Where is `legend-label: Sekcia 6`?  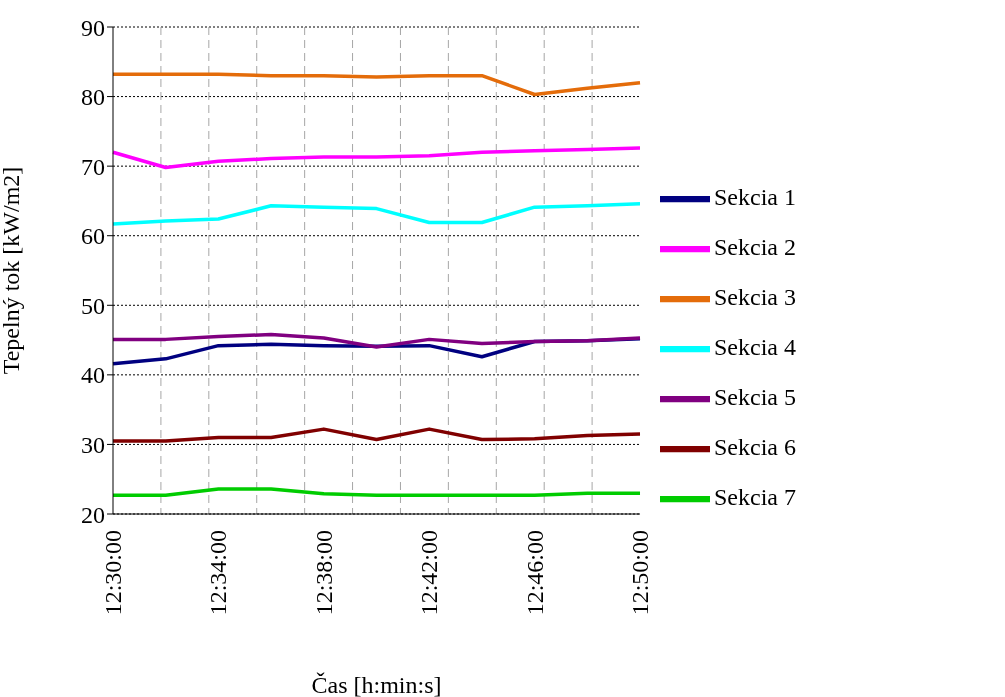
legend-label: Sekcia 6 is located at coordinates (755, 446).